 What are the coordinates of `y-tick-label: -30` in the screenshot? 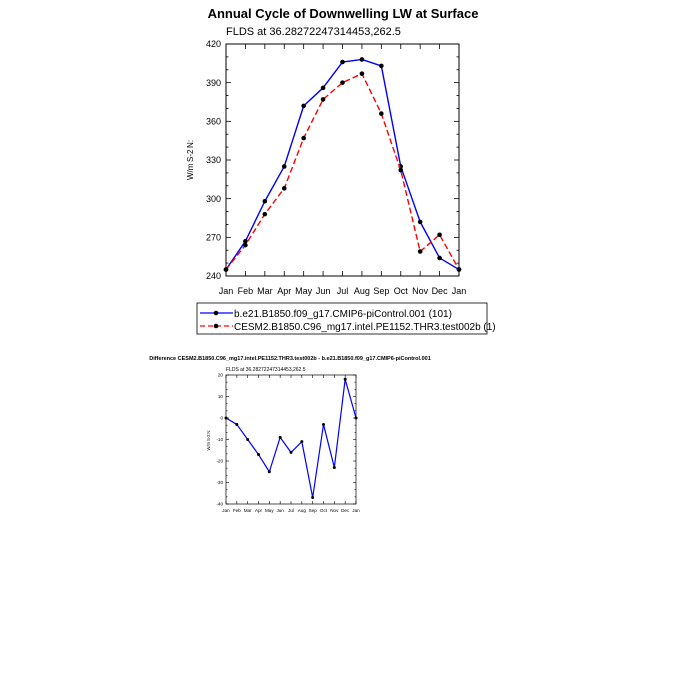 It's located at (219, 482).